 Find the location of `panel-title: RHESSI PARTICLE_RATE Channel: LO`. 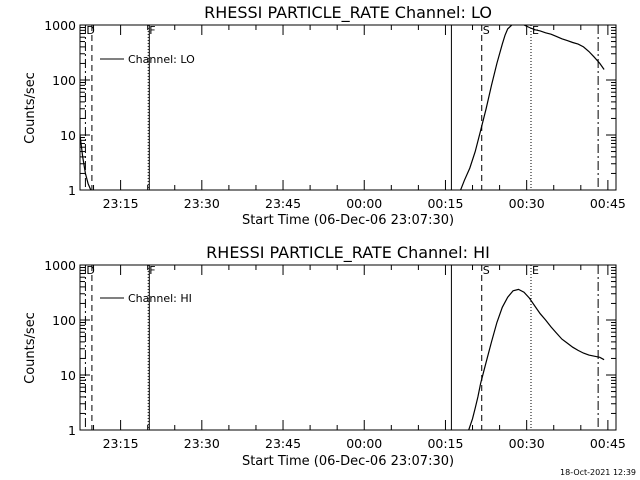

panel-title: RHESSI PARTICLE_RATE Channel: LO is located at coordinates (348, 13).